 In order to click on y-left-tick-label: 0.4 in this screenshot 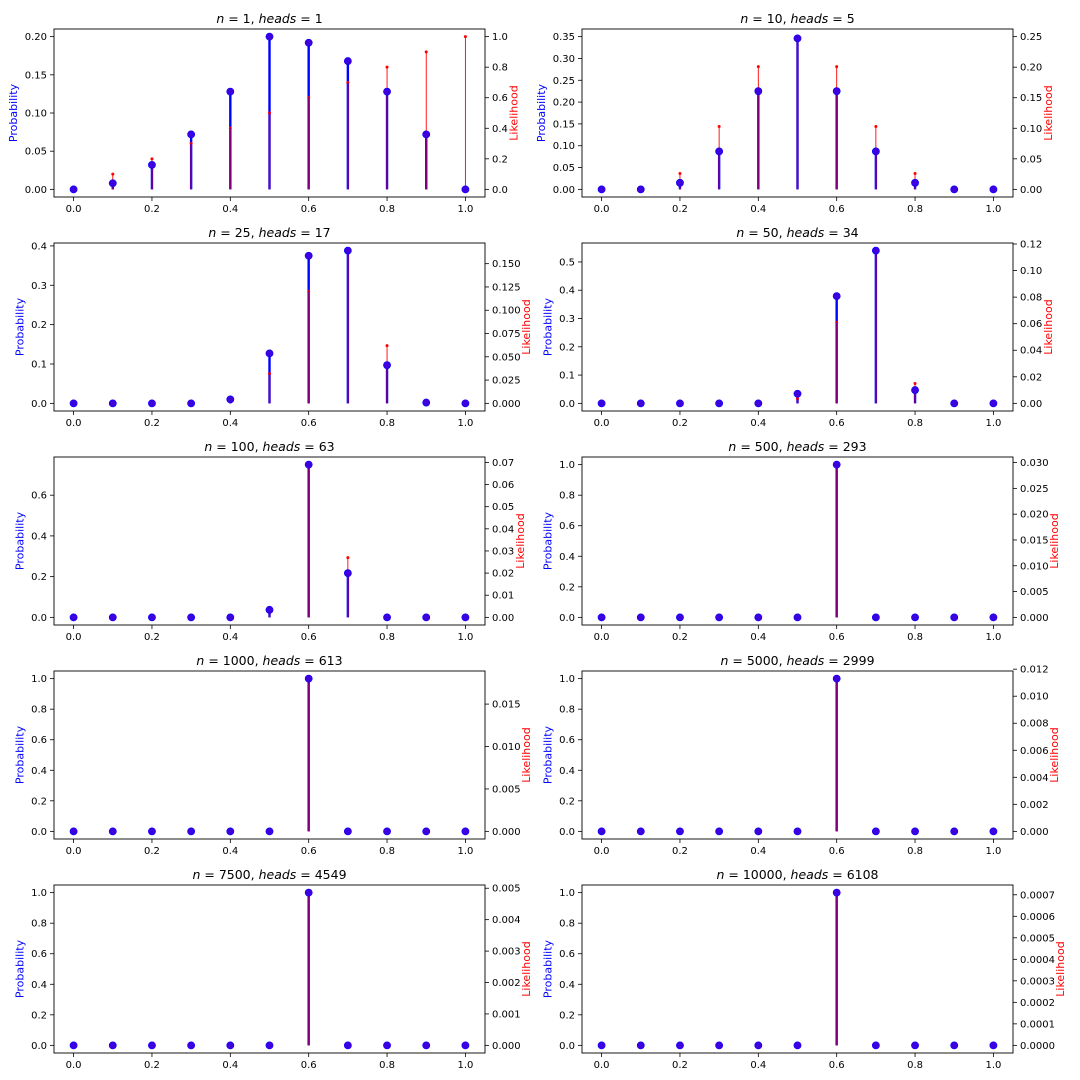, I will do `click(567, 291)`.